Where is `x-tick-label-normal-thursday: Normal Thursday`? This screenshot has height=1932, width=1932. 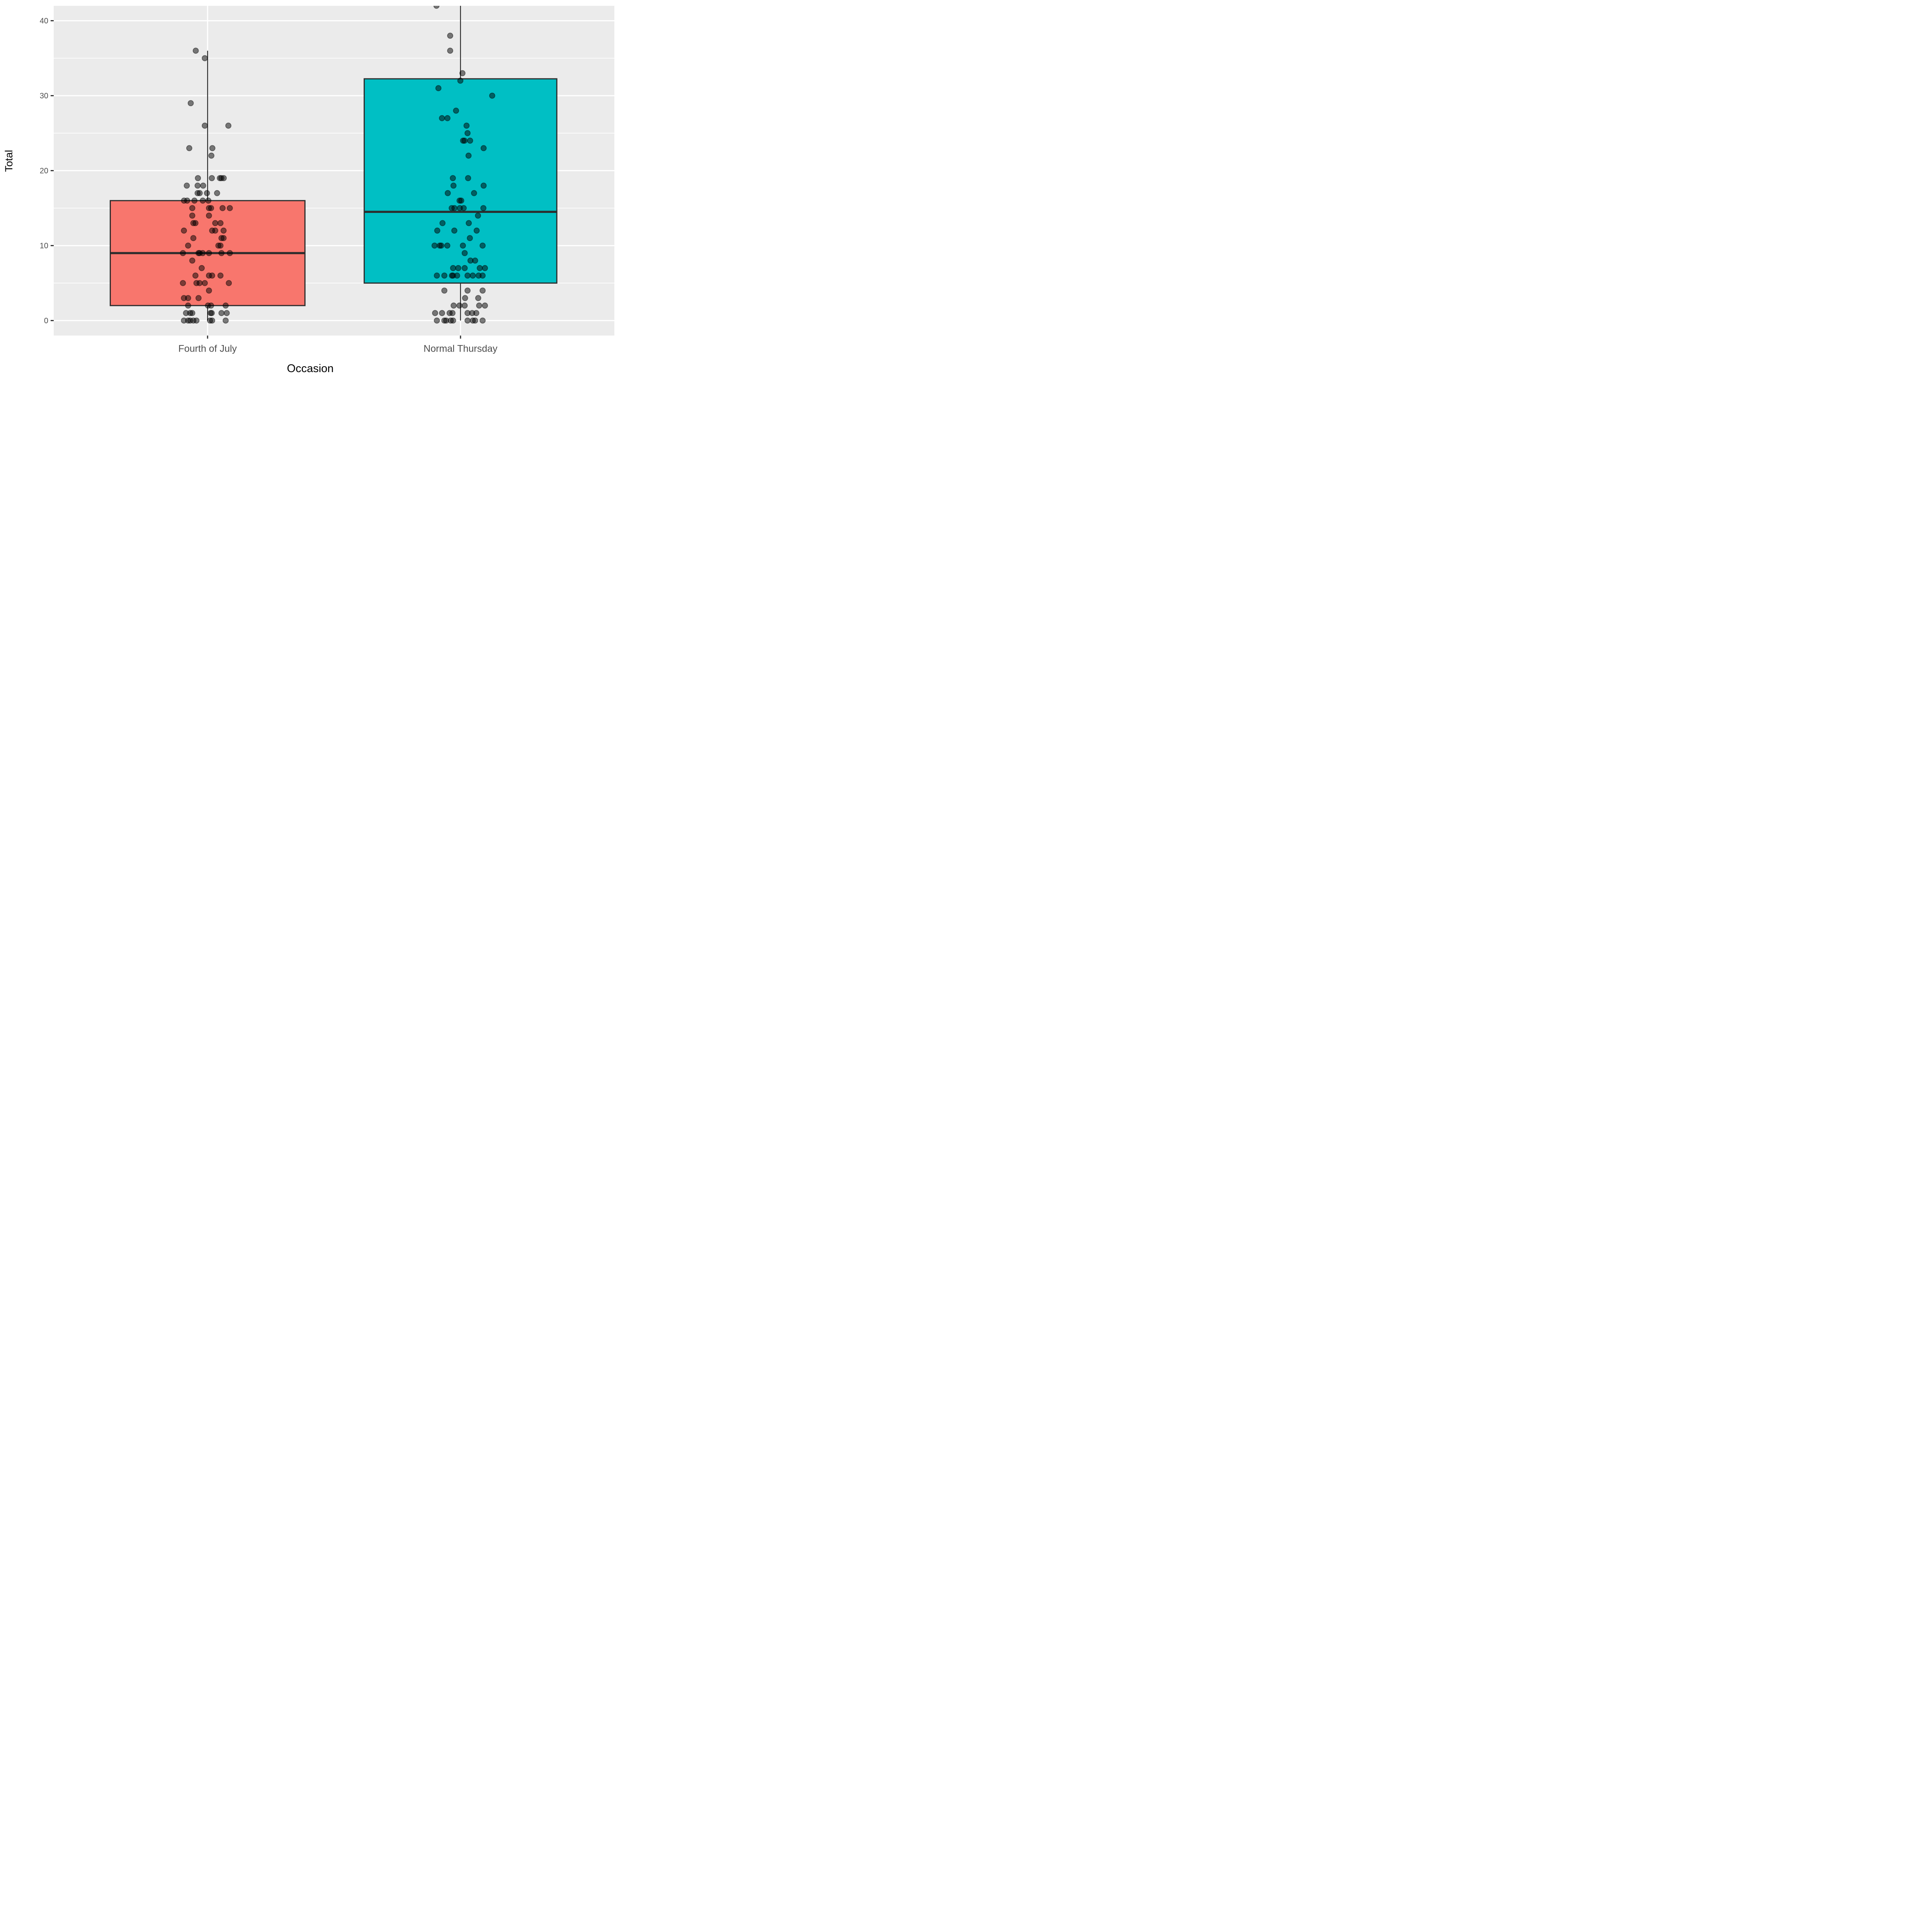
x-tick-label-normal-thursday: Normal Thursday is located at coordinates (460, 349).